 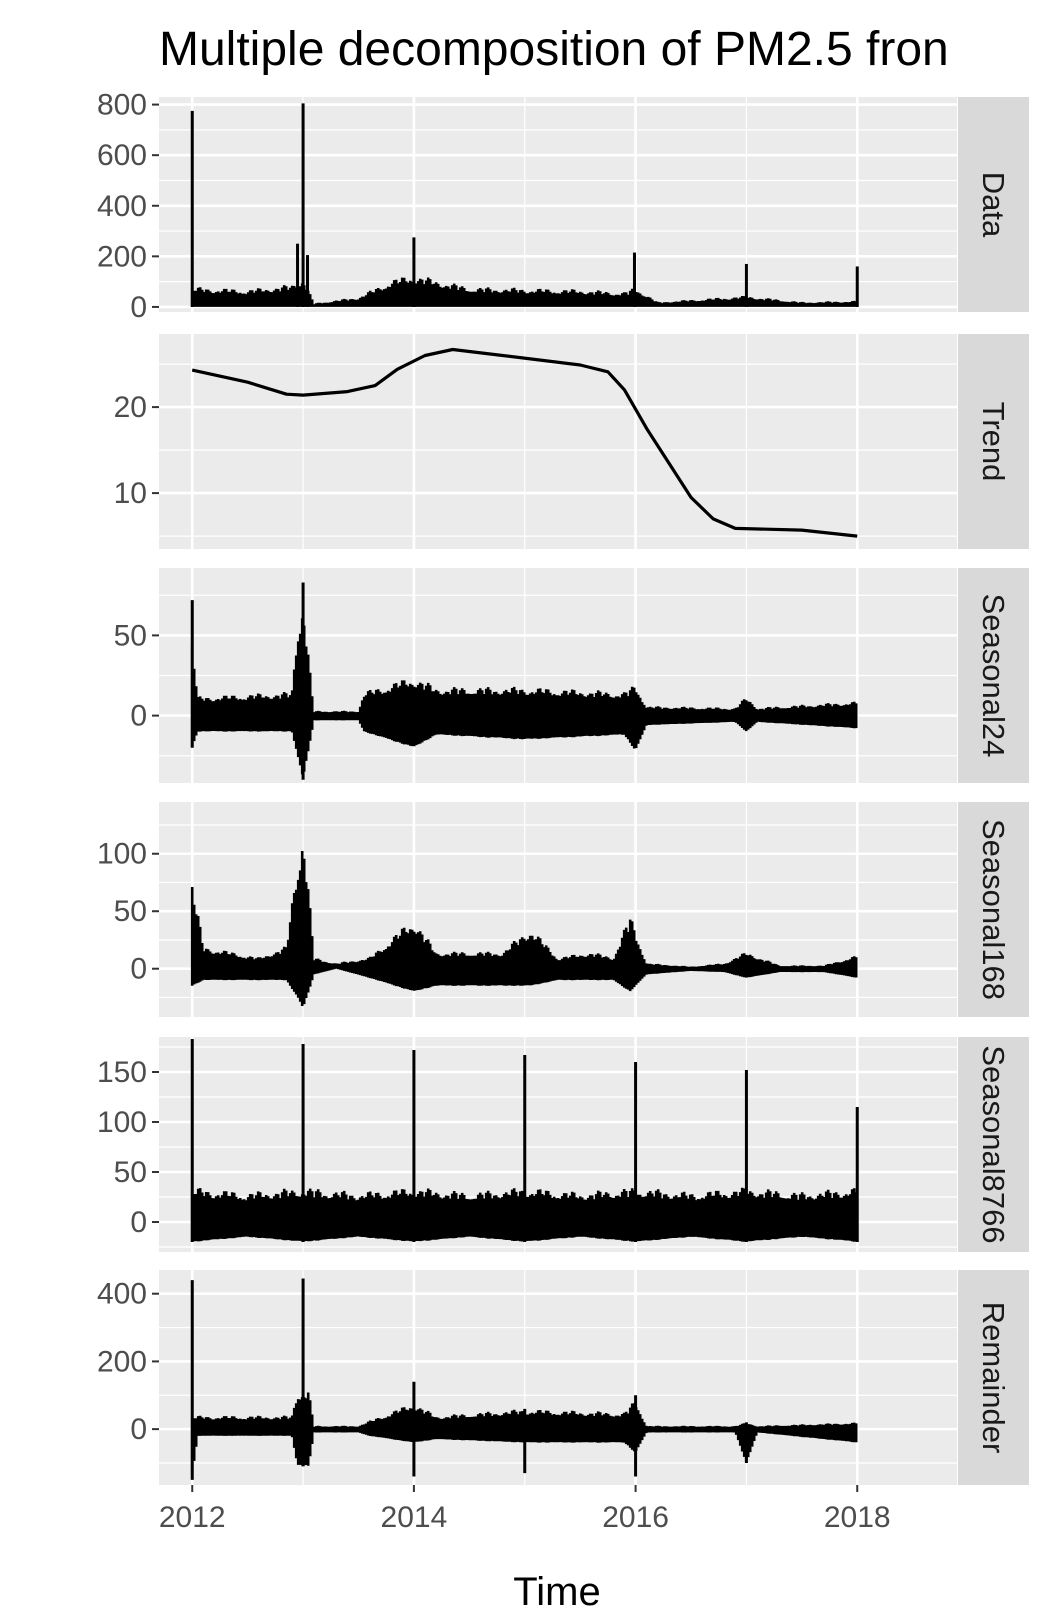 What do you see at coordinates (122, 105) in the screenshot?
I see `y-tick-label: 800` at bounding box center [122, 105].